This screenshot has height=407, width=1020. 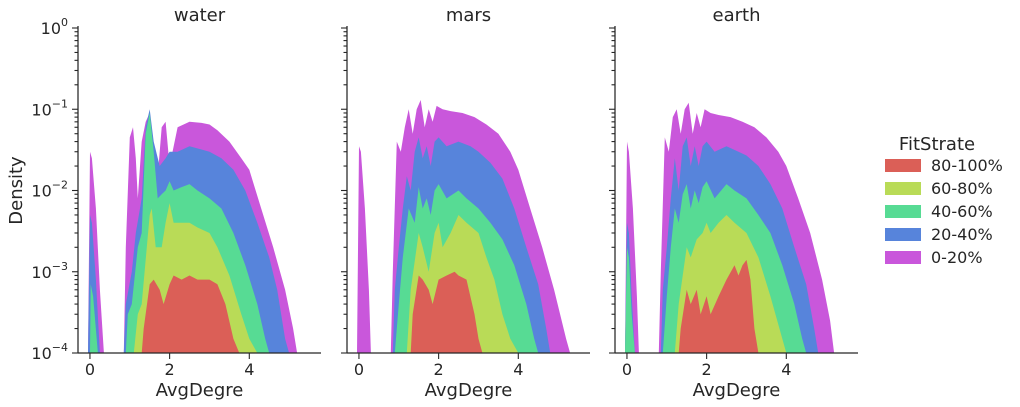 What do you see at coordinates (937, 144) in the screenshot?
I see `legend-title: FitStrate` at bounding box center [937, 144].